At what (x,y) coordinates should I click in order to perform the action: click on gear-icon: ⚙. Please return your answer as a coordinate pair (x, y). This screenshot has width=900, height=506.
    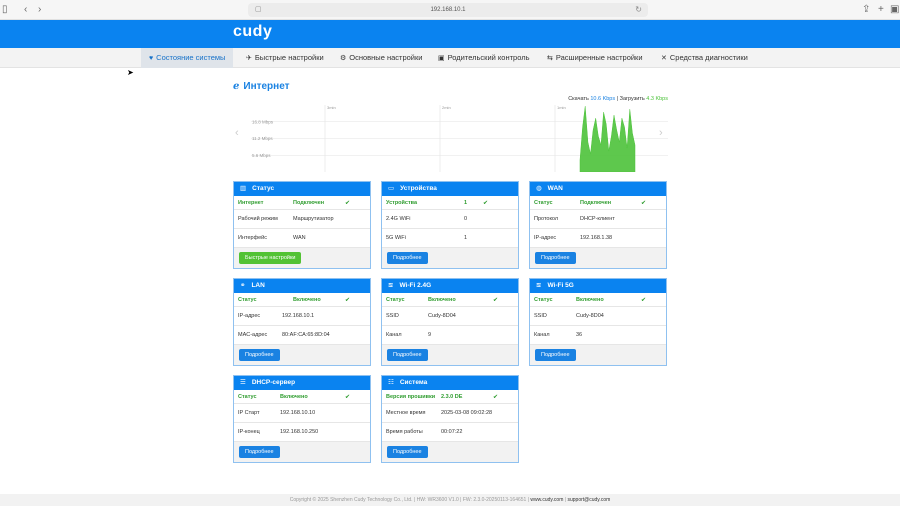
    Looking at the image, I should click on (343, 58).